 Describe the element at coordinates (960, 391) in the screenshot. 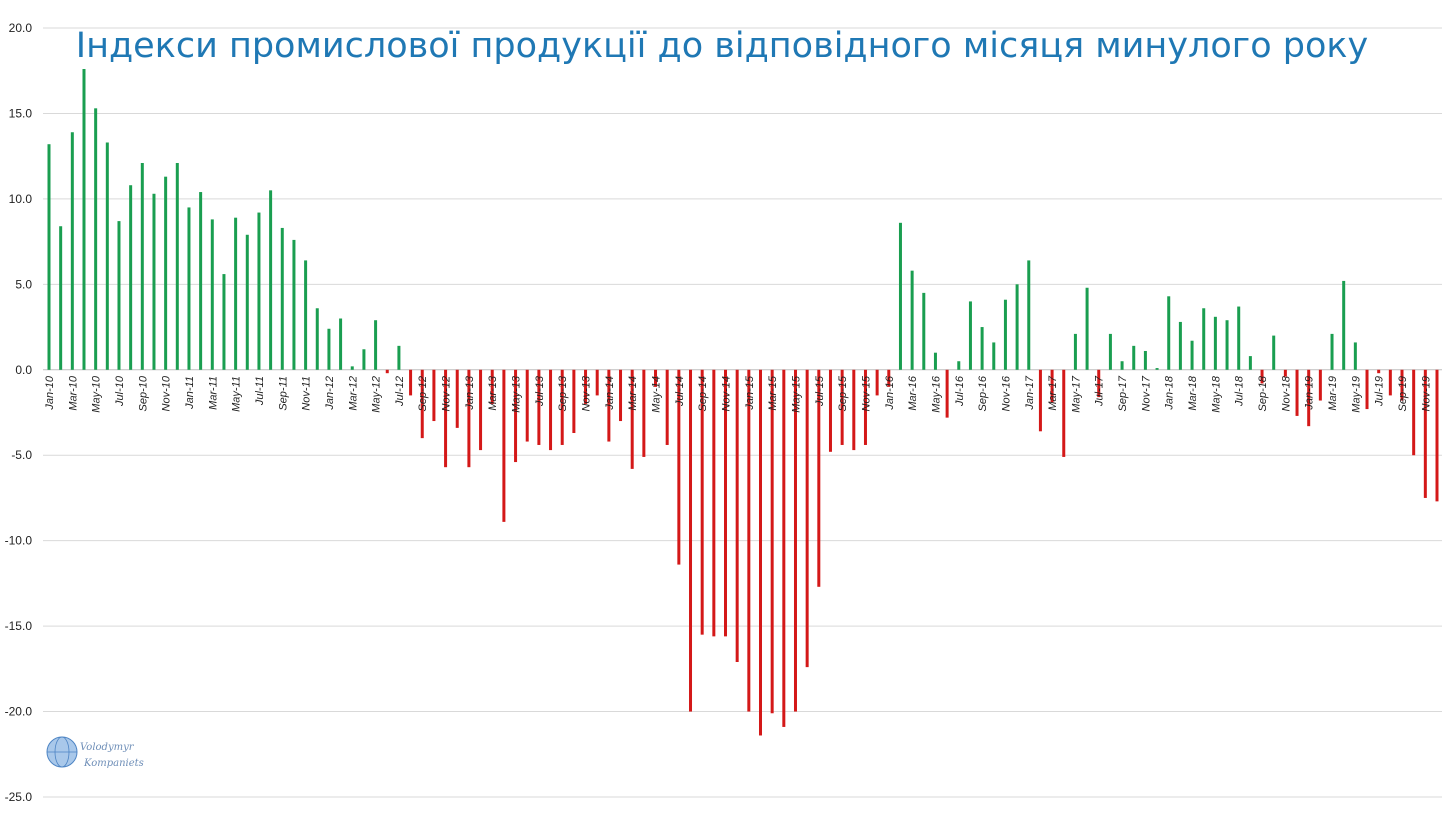

I see `x-tick-label: Jul-16` at that location.